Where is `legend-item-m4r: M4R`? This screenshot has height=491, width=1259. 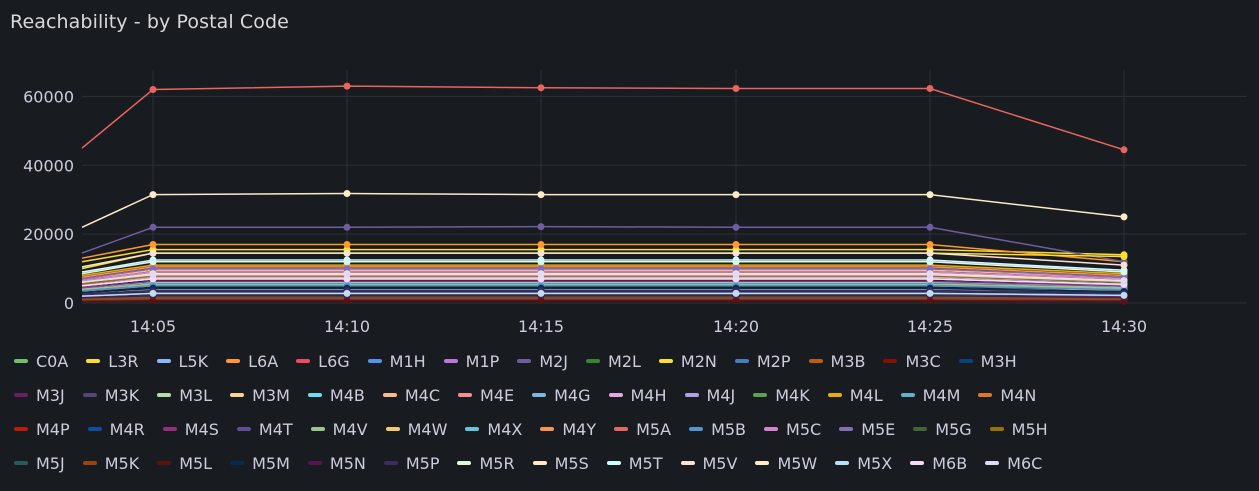
legend-item-m4r: M4R is located at coordinates (116, 429).